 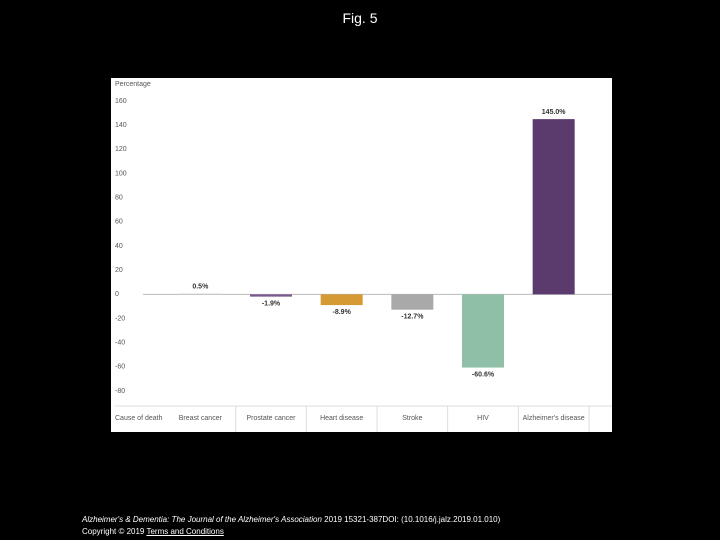 I want to click on y-tick-label: -40, so click(x=120, y=343).